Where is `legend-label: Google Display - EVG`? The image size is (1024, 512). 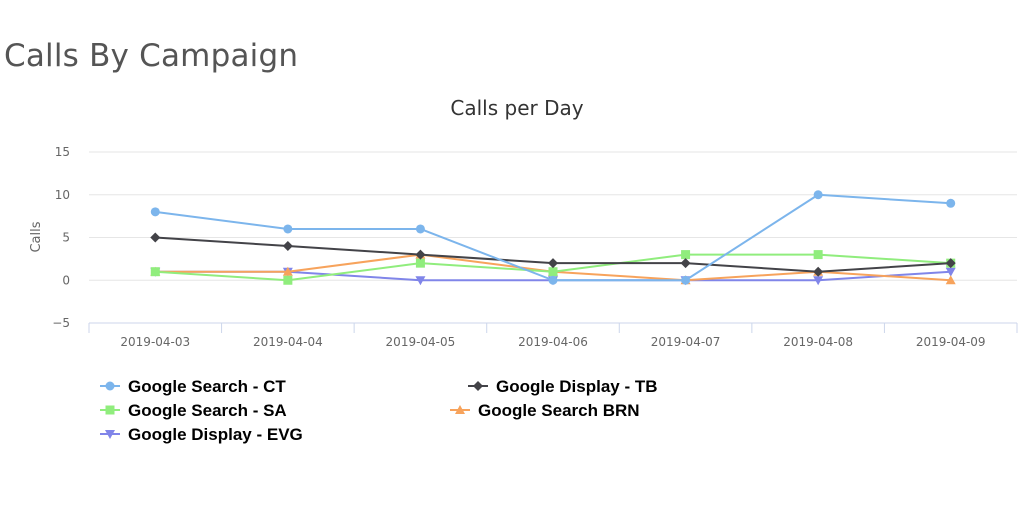 legend-label: Google Display - EVG is located at coordinates (215, 434).